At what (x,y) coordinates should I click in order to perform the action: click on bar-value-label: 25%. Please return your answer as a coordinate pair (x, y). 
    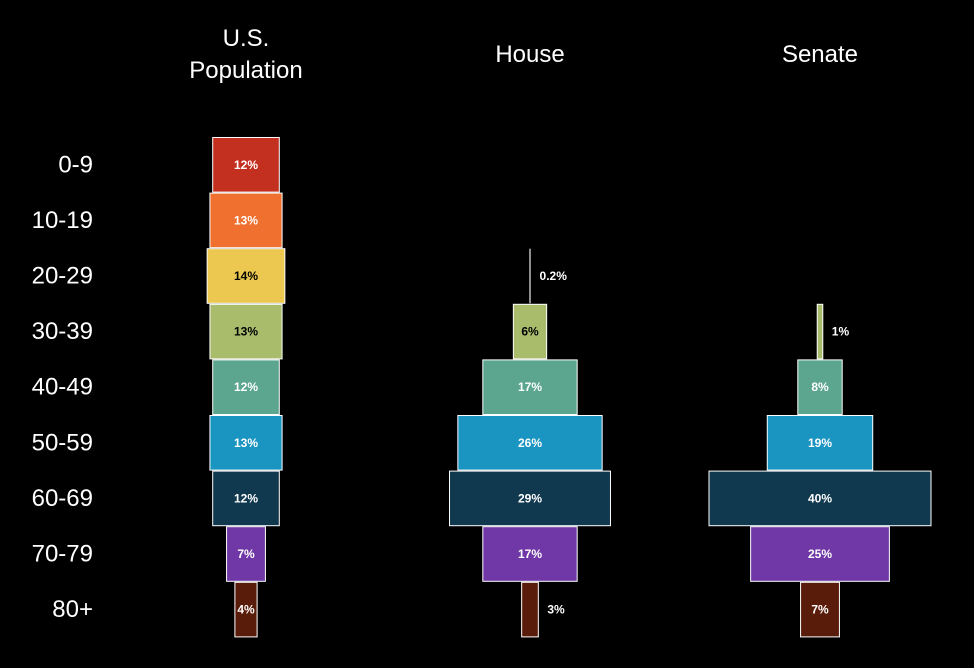
    Looking at the image, I should click on (820, 554).